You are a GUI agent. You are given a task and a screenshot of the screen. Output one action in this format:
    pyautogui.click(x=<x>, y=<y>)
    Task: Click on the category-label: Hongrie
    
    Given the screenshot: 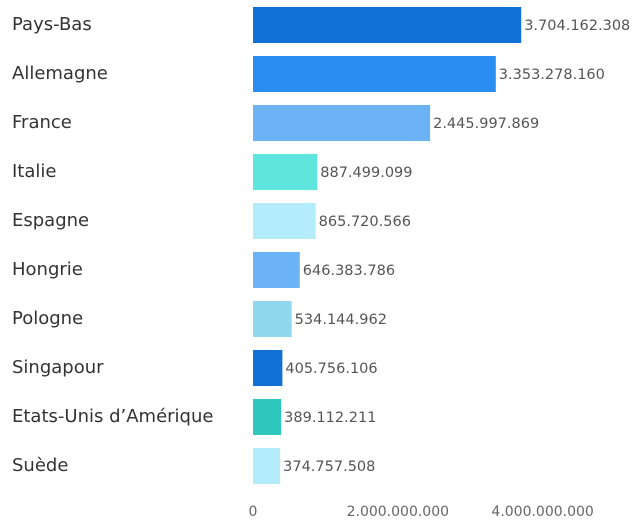 What is the action you would take?
    pyautogui.click(x=47, y=269)
    